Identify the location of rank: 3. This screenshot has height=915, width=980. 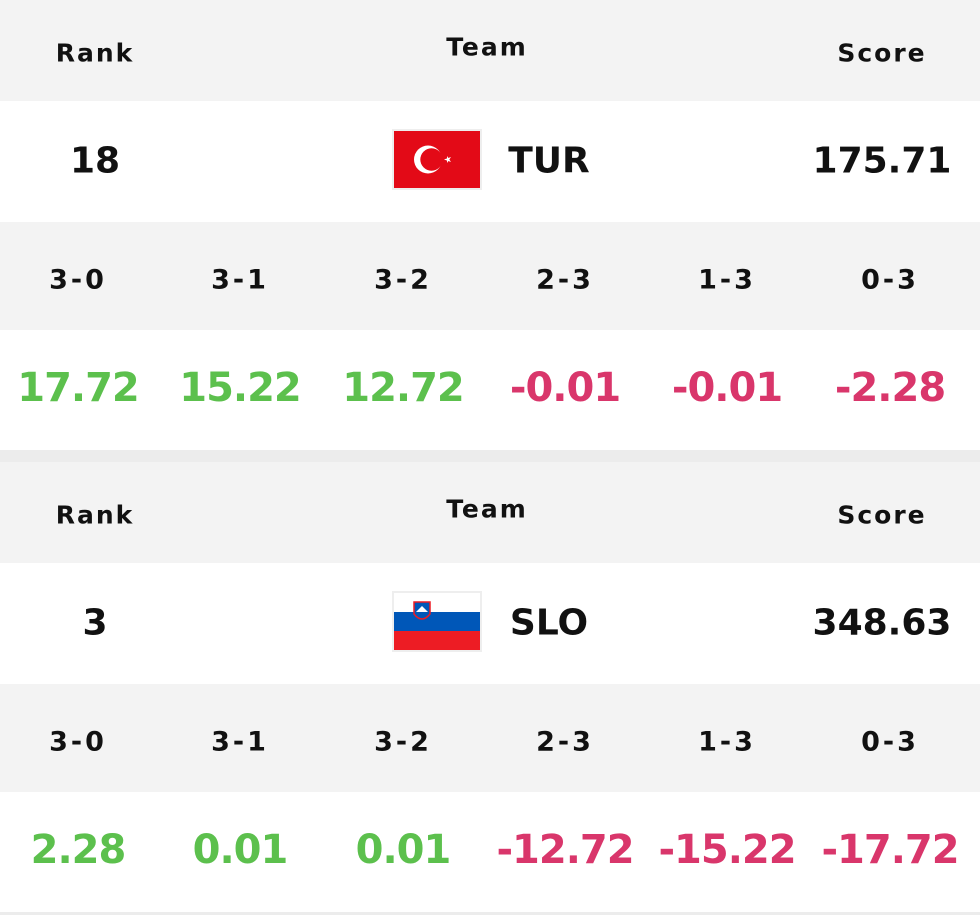
(95, 623).